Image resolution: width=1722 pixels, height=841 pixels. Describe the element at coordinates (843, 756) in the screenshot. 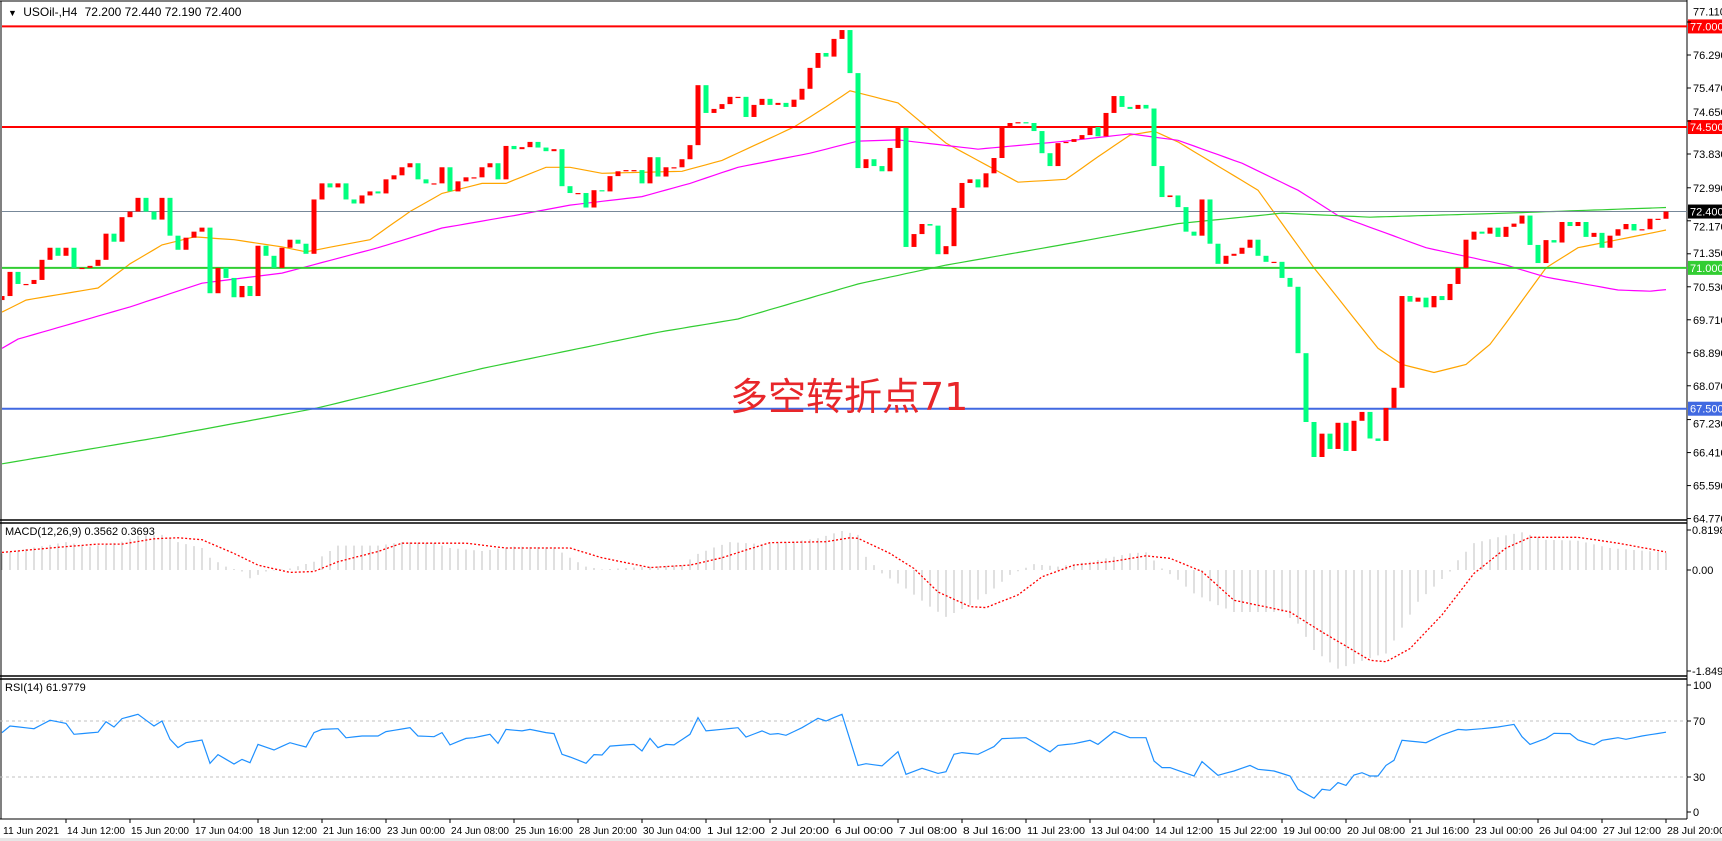

I see `rsi-panel` at that location.